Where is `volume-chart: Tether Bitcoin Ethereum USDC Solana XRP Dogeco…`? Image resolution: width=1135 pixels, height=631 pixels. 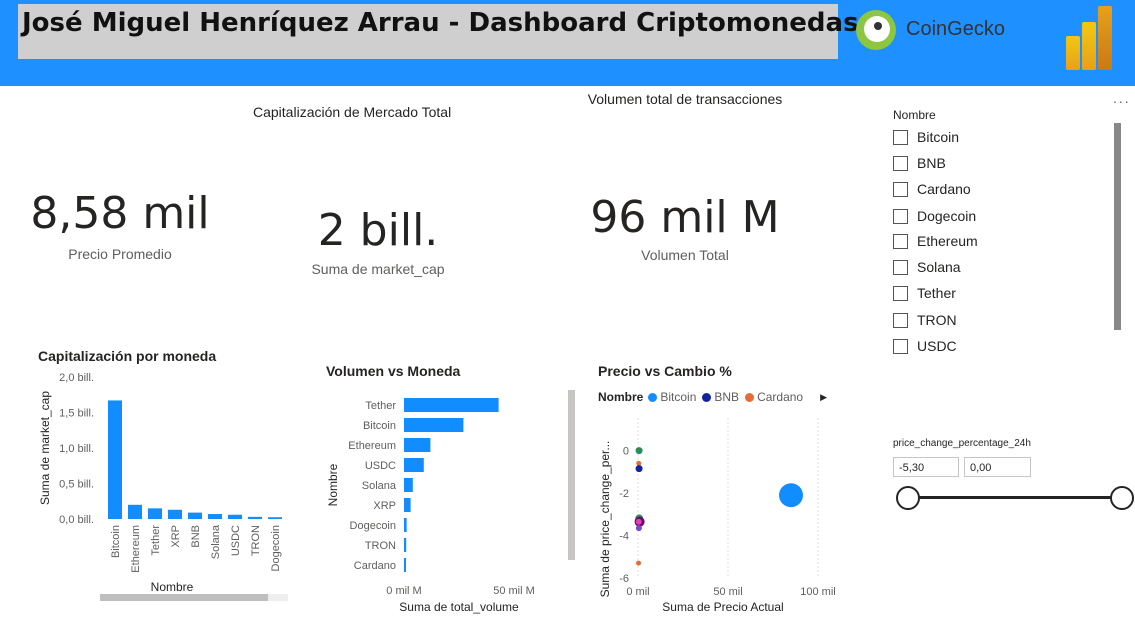 volume-chart: Tether Bitcoin Ethereum USDC Solana XRP Dogeco… is located at coordinates (447, 501).